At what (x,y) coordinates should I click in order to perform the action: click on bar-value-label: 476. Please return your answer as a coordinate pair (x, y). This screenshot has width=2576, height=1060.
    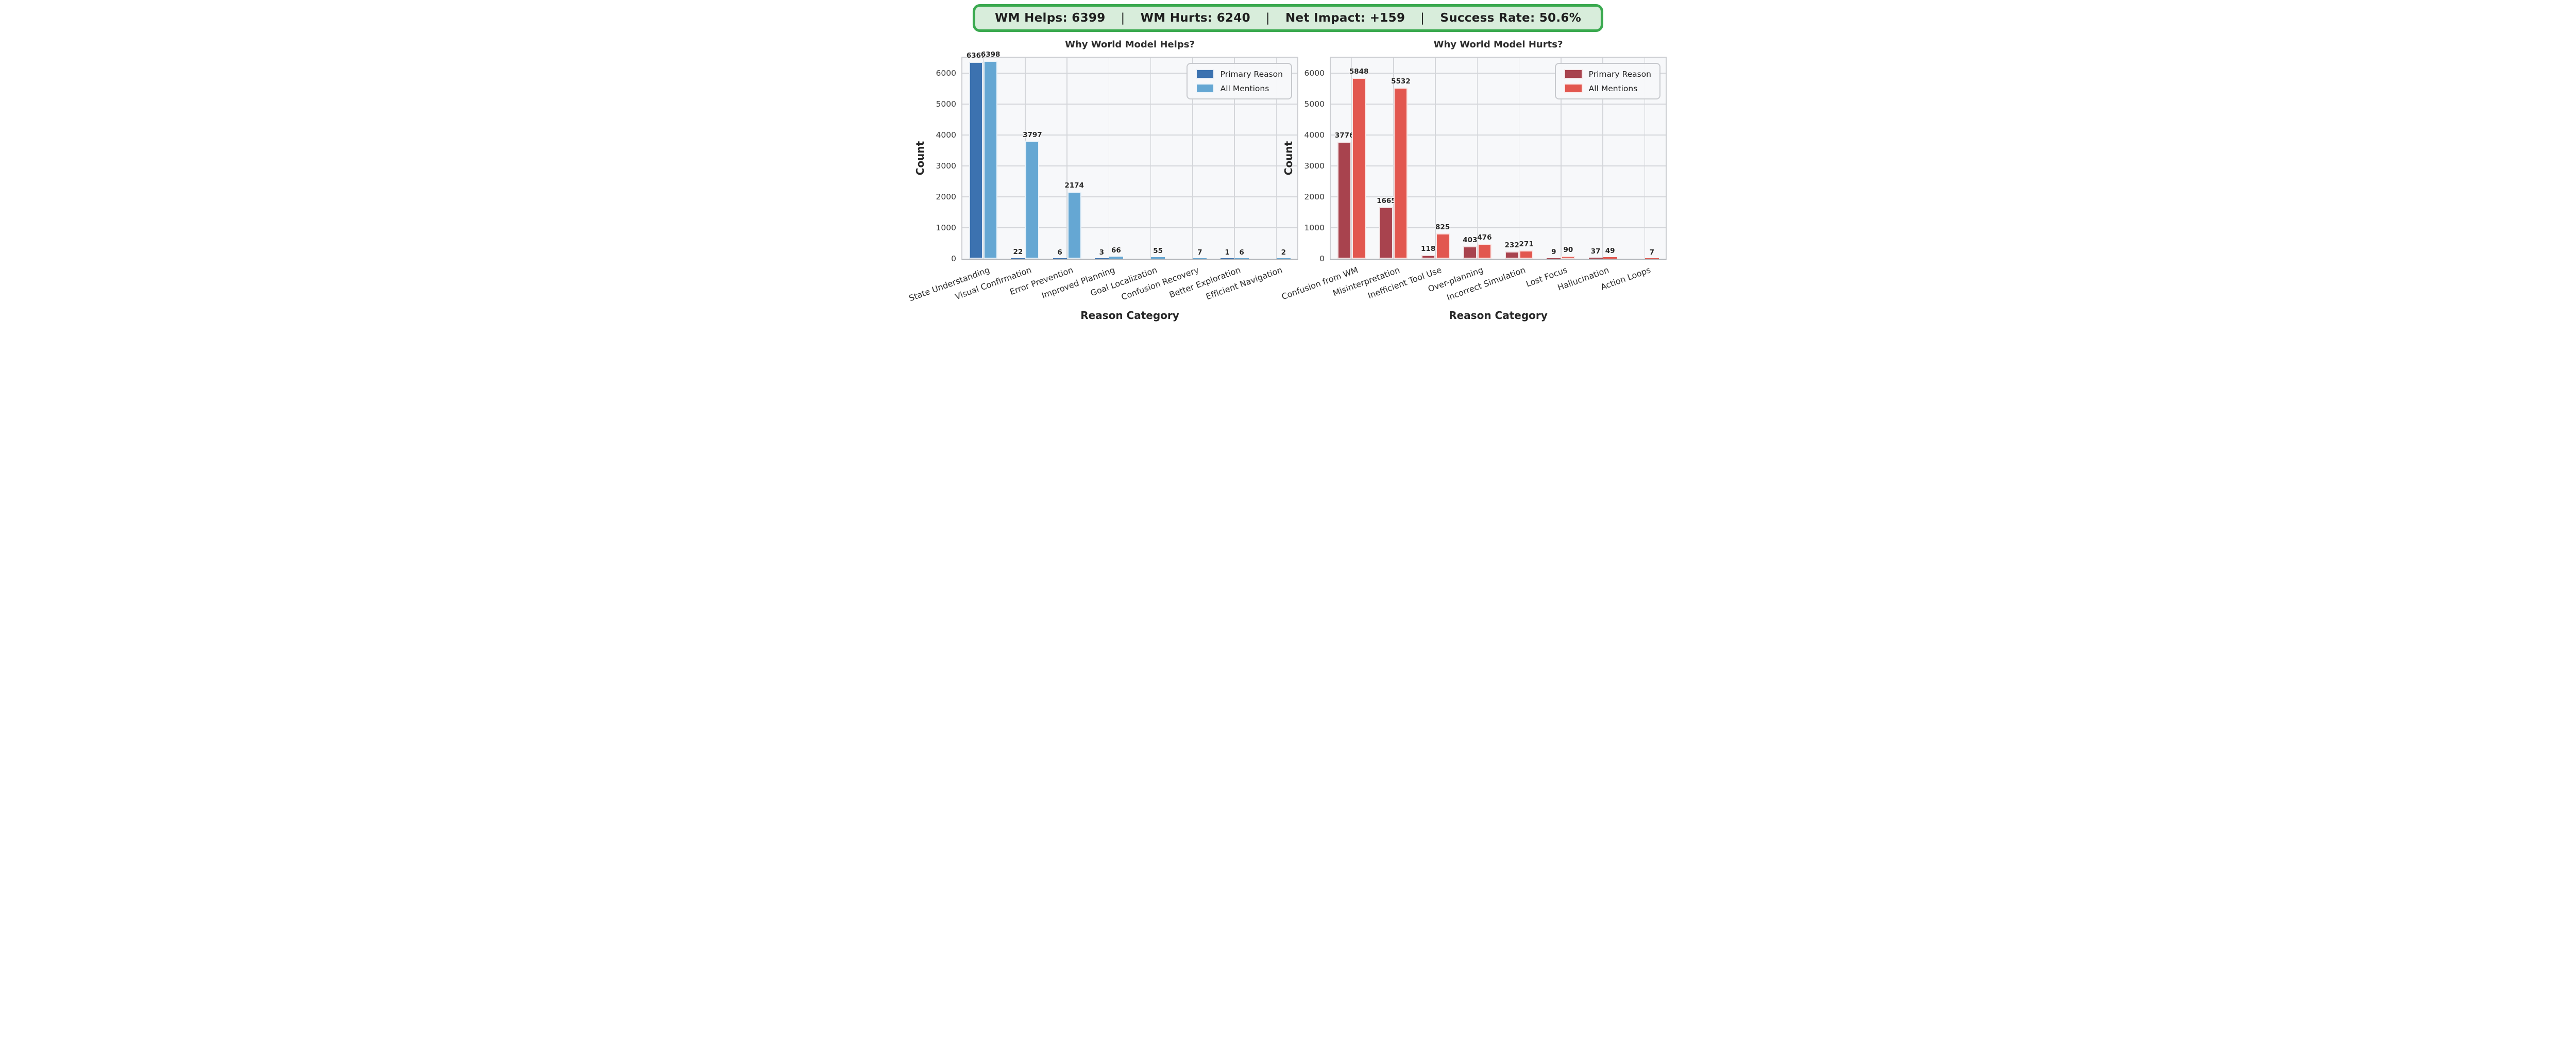
    Looking at the image, I should click on (1484, 237).